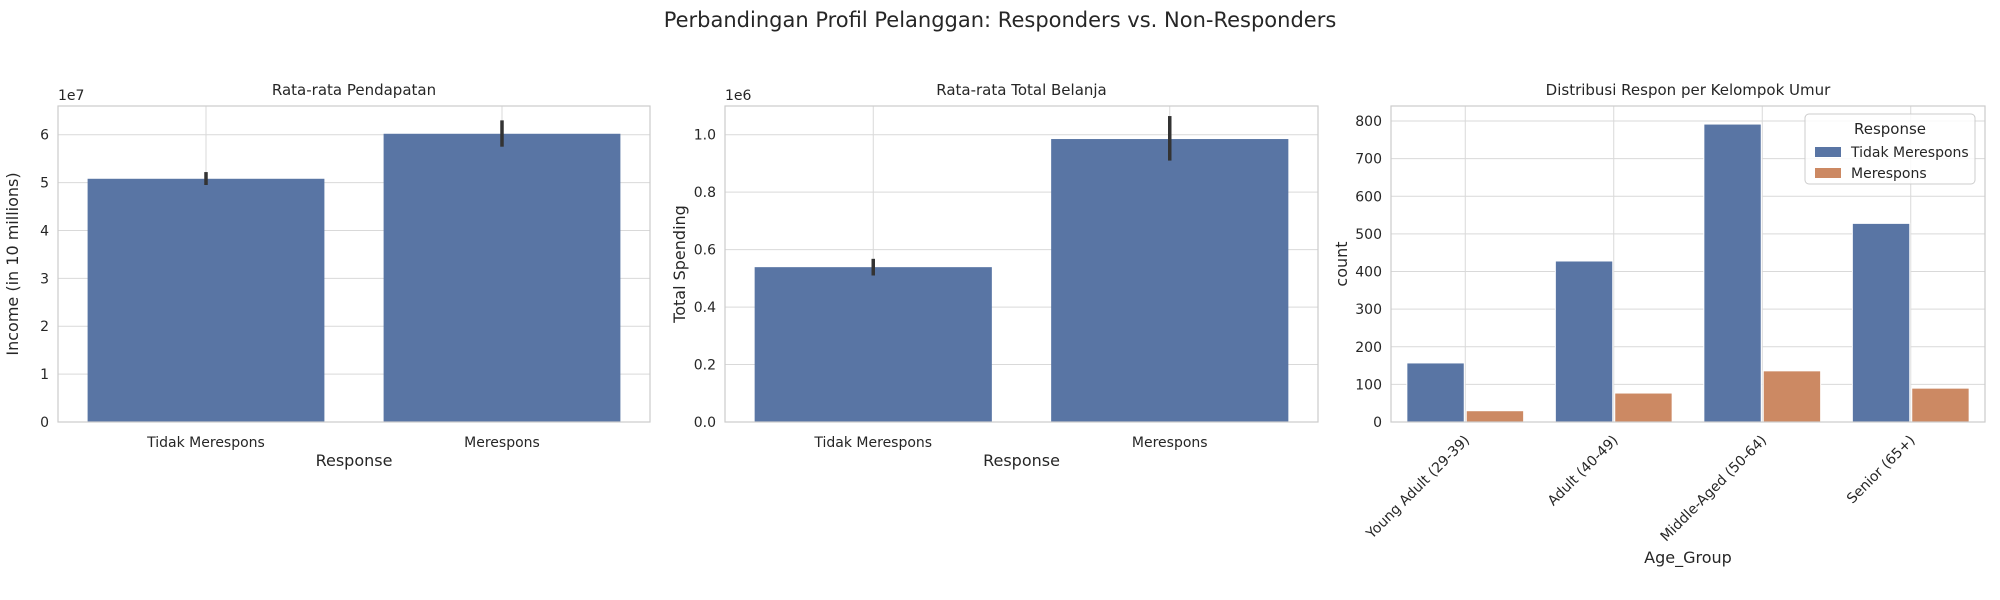 This screenshot has height=600, width=2000. What do you see at coordinates (1583, 471) in the screenshot?
I see `x-tick-label: Adult (40-49)` at bounding box center [1583, 471].